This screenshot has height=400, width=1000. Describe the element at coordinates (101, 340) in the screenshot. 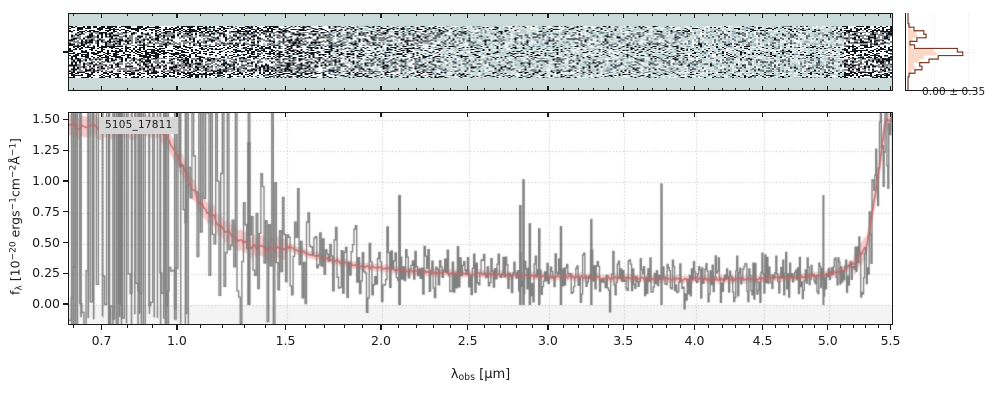

I see `x-tick-label: 0.7` at that location.